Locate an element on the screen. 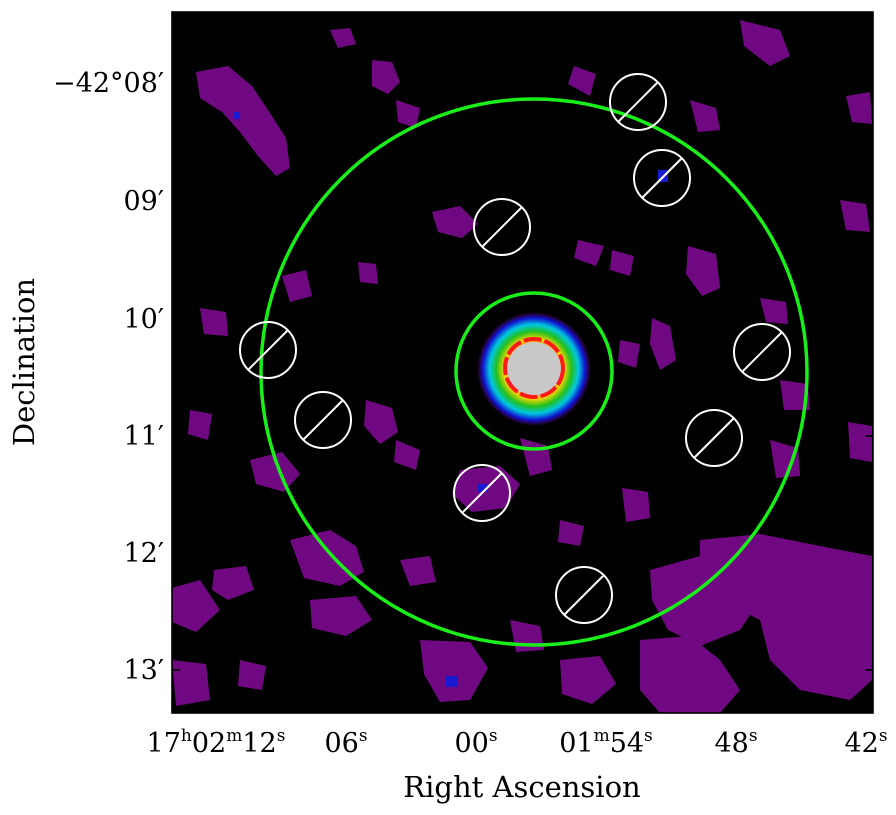  x-tick-label: 17h02m12s is located at coordinates (216, 742).